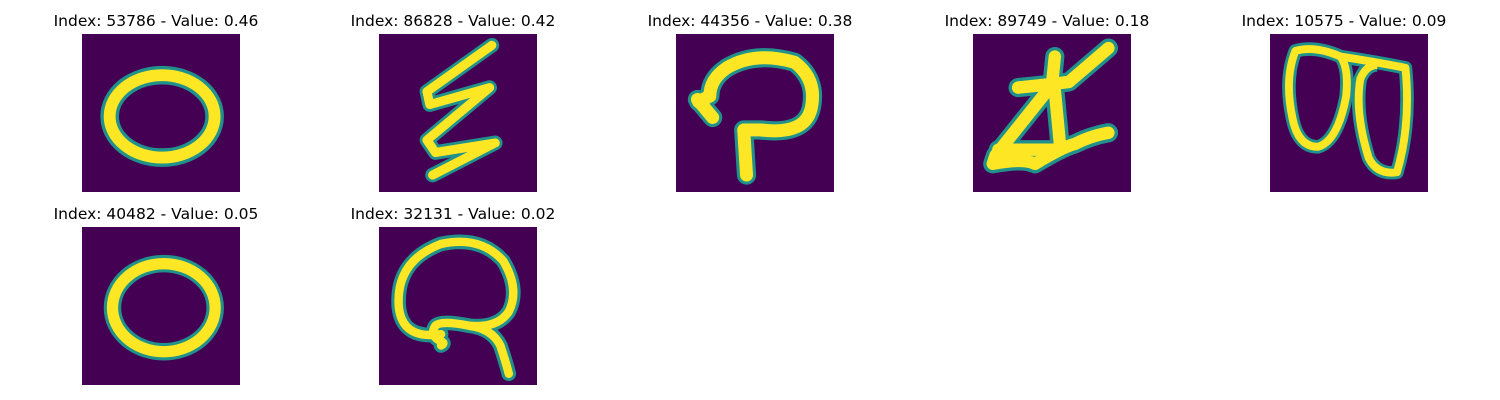 The width and height of the screenshot is (1500, 400). Describe the element at coordinates (453, 214) in the screenshot. I see `panel-title: Index: 32131 - Value: 0.02` at that location.